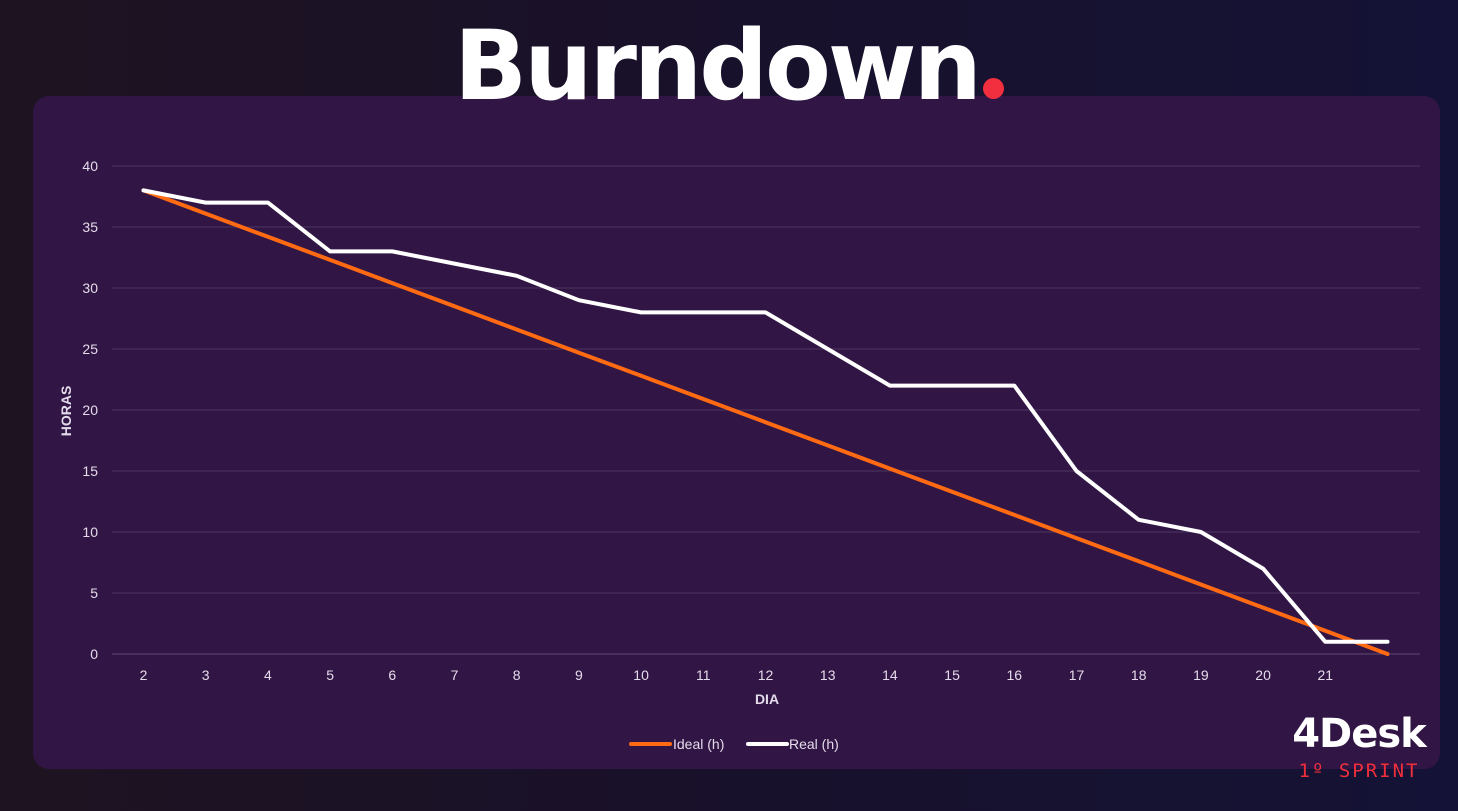 Image resolution: width=1458 pixels, height=811 pixels. I want to click on sprint-label: 1º SPRINT, so click(1359, 771).